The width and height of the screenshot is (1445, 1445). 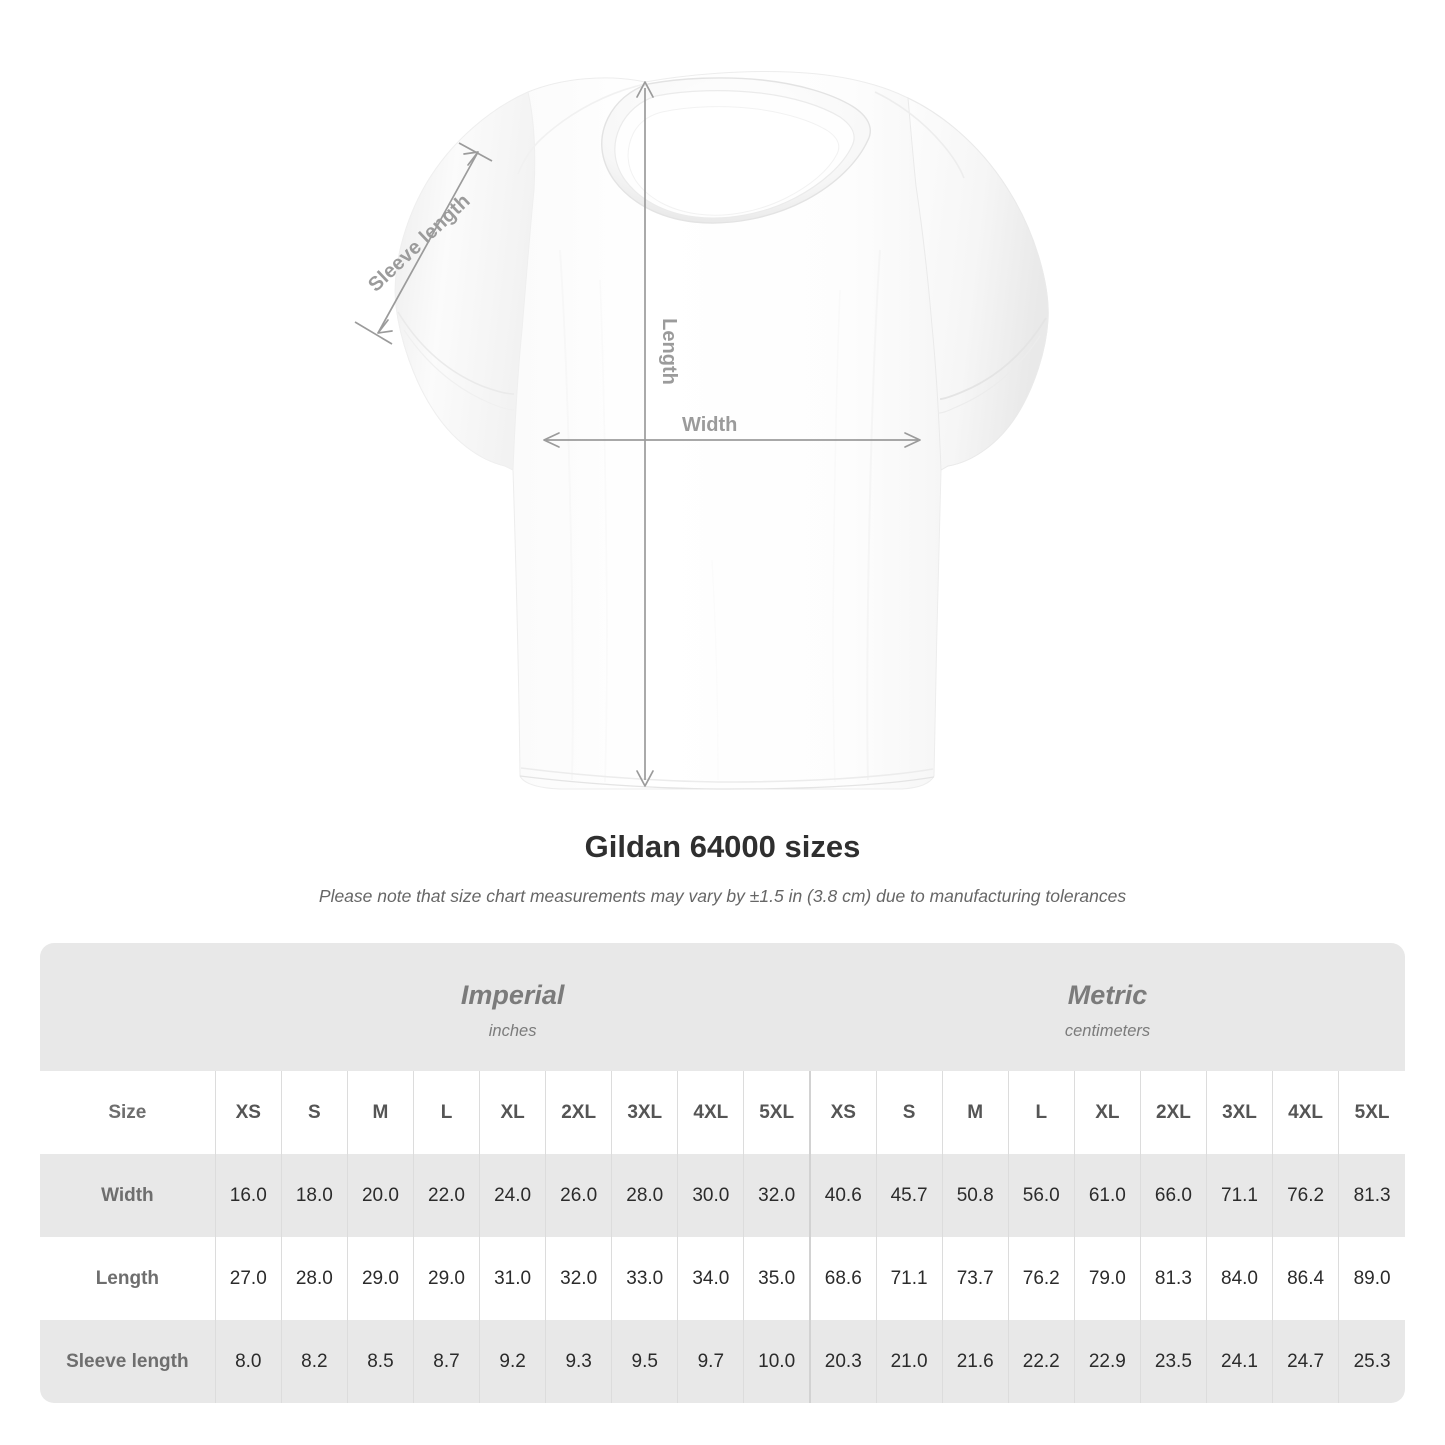 I want to click on measurement-row-label: Width, so click(x=128, y=1196).